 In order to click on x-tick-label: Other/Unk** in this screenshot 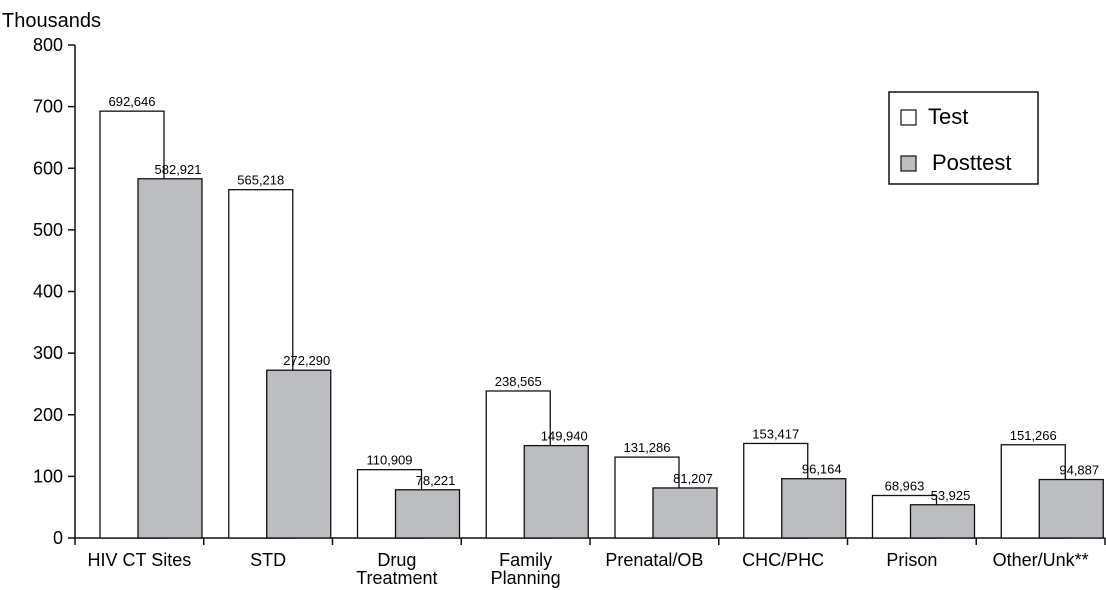, I will do `click(1041, 560)`.